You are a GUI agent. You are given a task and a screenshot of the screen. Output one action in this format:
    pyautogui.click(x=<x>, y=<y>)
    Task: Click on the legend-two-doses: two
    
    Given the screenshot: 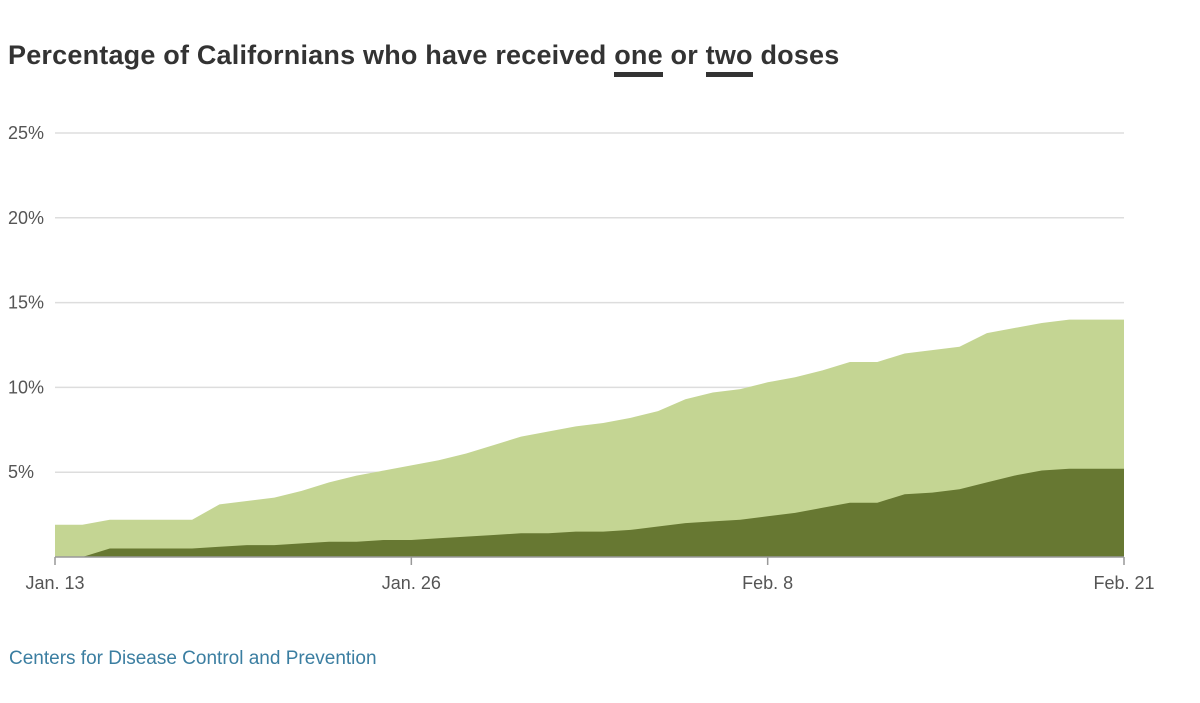 What is the action you would take?
    pyautogui.click(x=729, y=58)
    